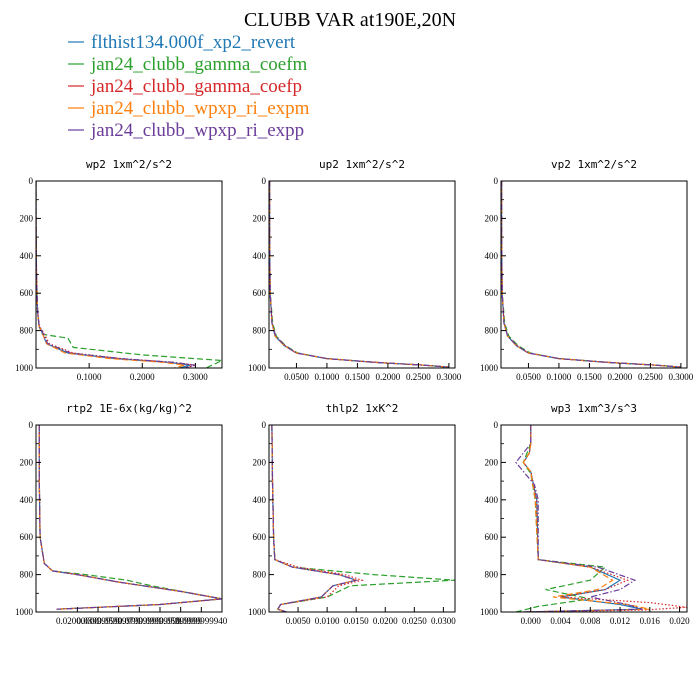 The width and height of the screenshot is (700, 700). What do you see at coordinates (362, 164) in the screenshot?
I see `panel-title-1: up2 1xm^2/s^2` at bounding box center [362, 164].